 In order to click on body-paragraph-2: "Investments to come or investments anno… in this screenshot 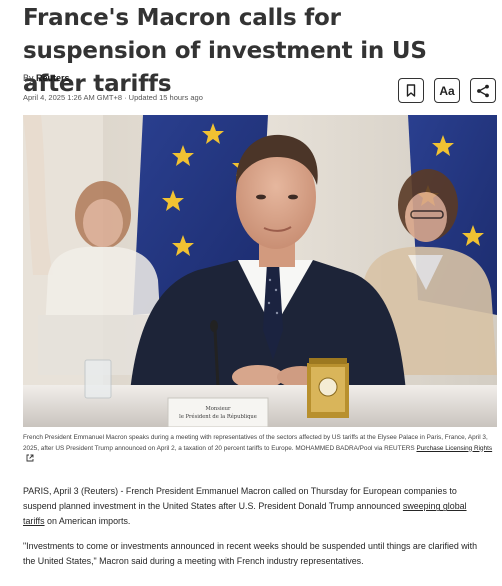, I will do `click(250, 554)`.